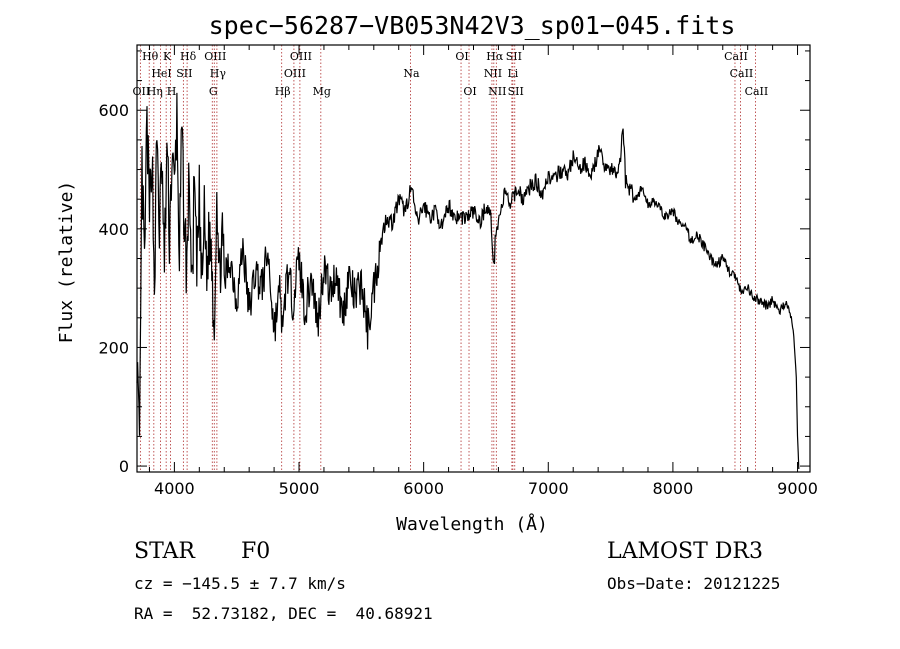 This screenshot has width=900, height=649. What do you see at coordinates (685, 551) in the screenshot?
I see `survey-name: LAMOST DR3` at bounding box center [685, 551].